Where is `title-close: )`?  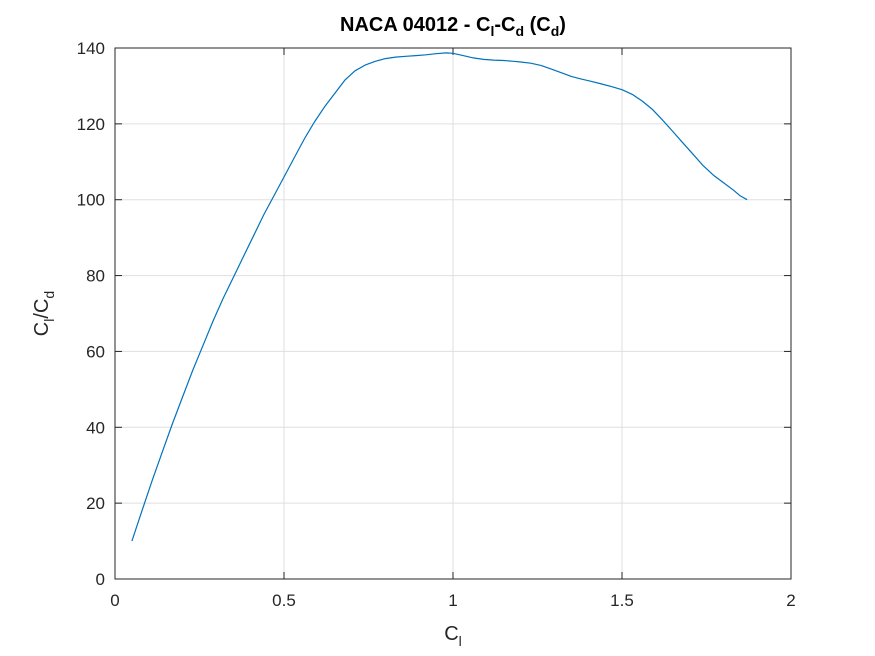
title-close: ) is located at coordinates (562, 25).